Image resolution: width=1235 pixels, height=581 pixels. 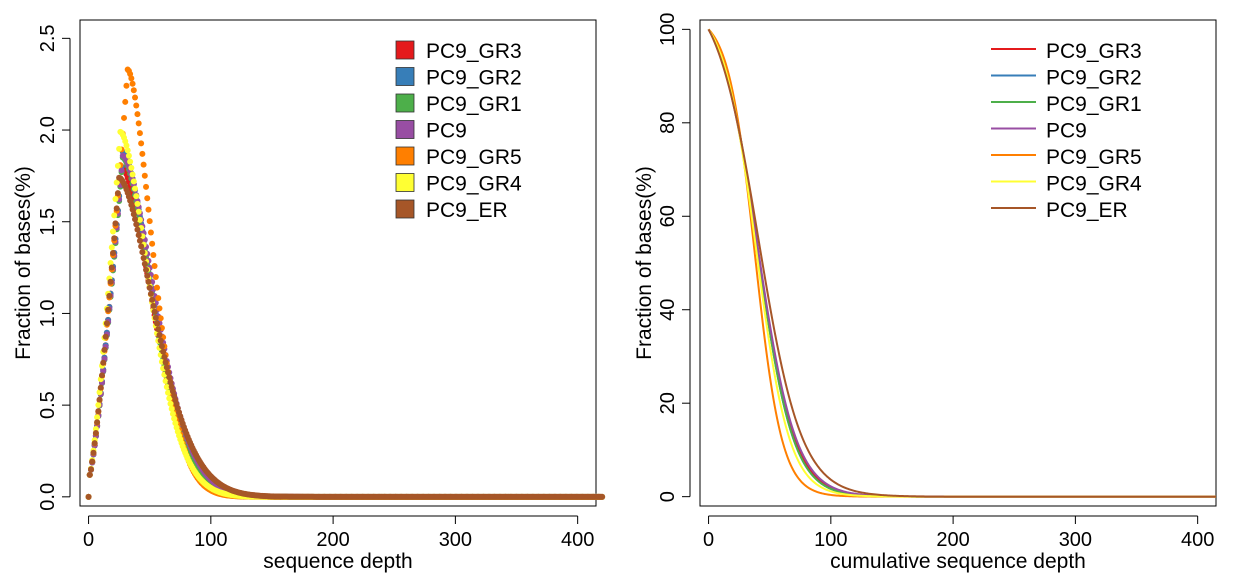 What do you see at coordinates (1197, 540) in the screenshot?
I see `x-tick-label: 400` at bounding box center [1197, 540].